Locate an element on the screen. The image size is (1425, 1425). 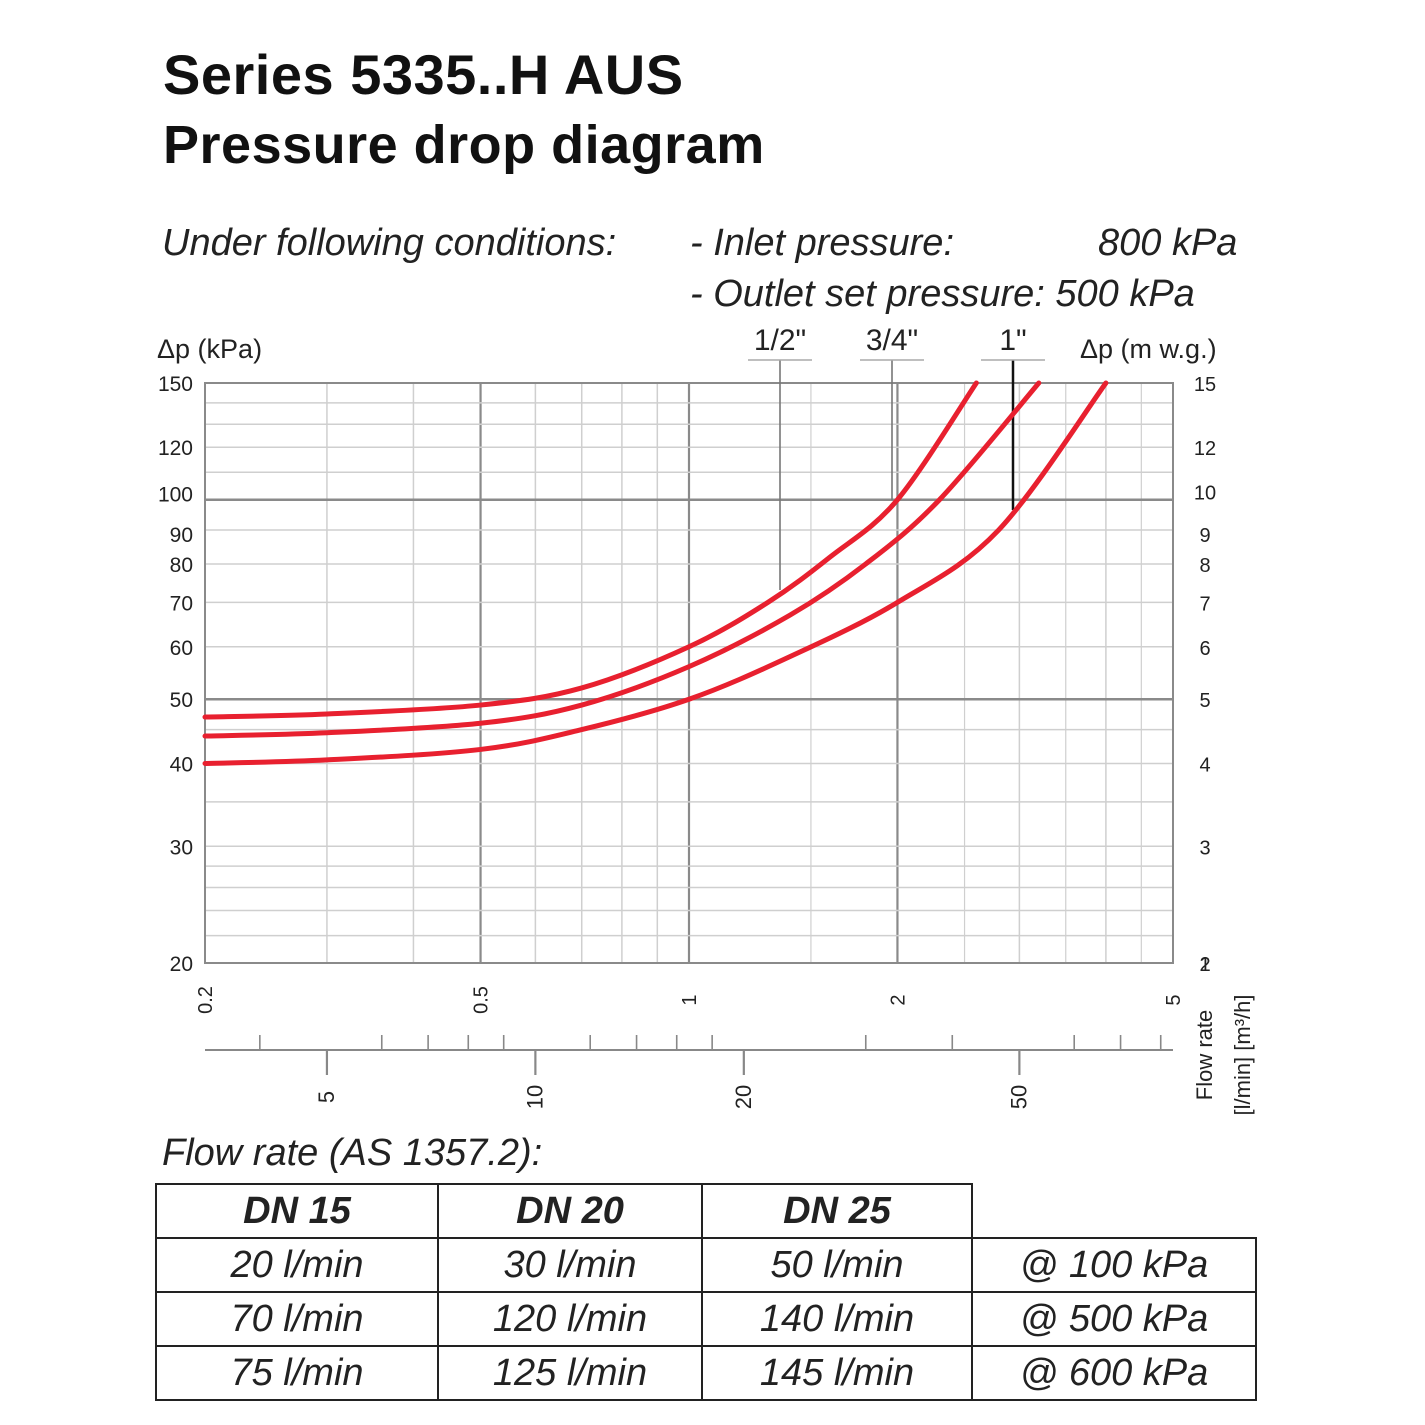
x-tick-m3h: 0.2 is located at coordinates (206, 1000).